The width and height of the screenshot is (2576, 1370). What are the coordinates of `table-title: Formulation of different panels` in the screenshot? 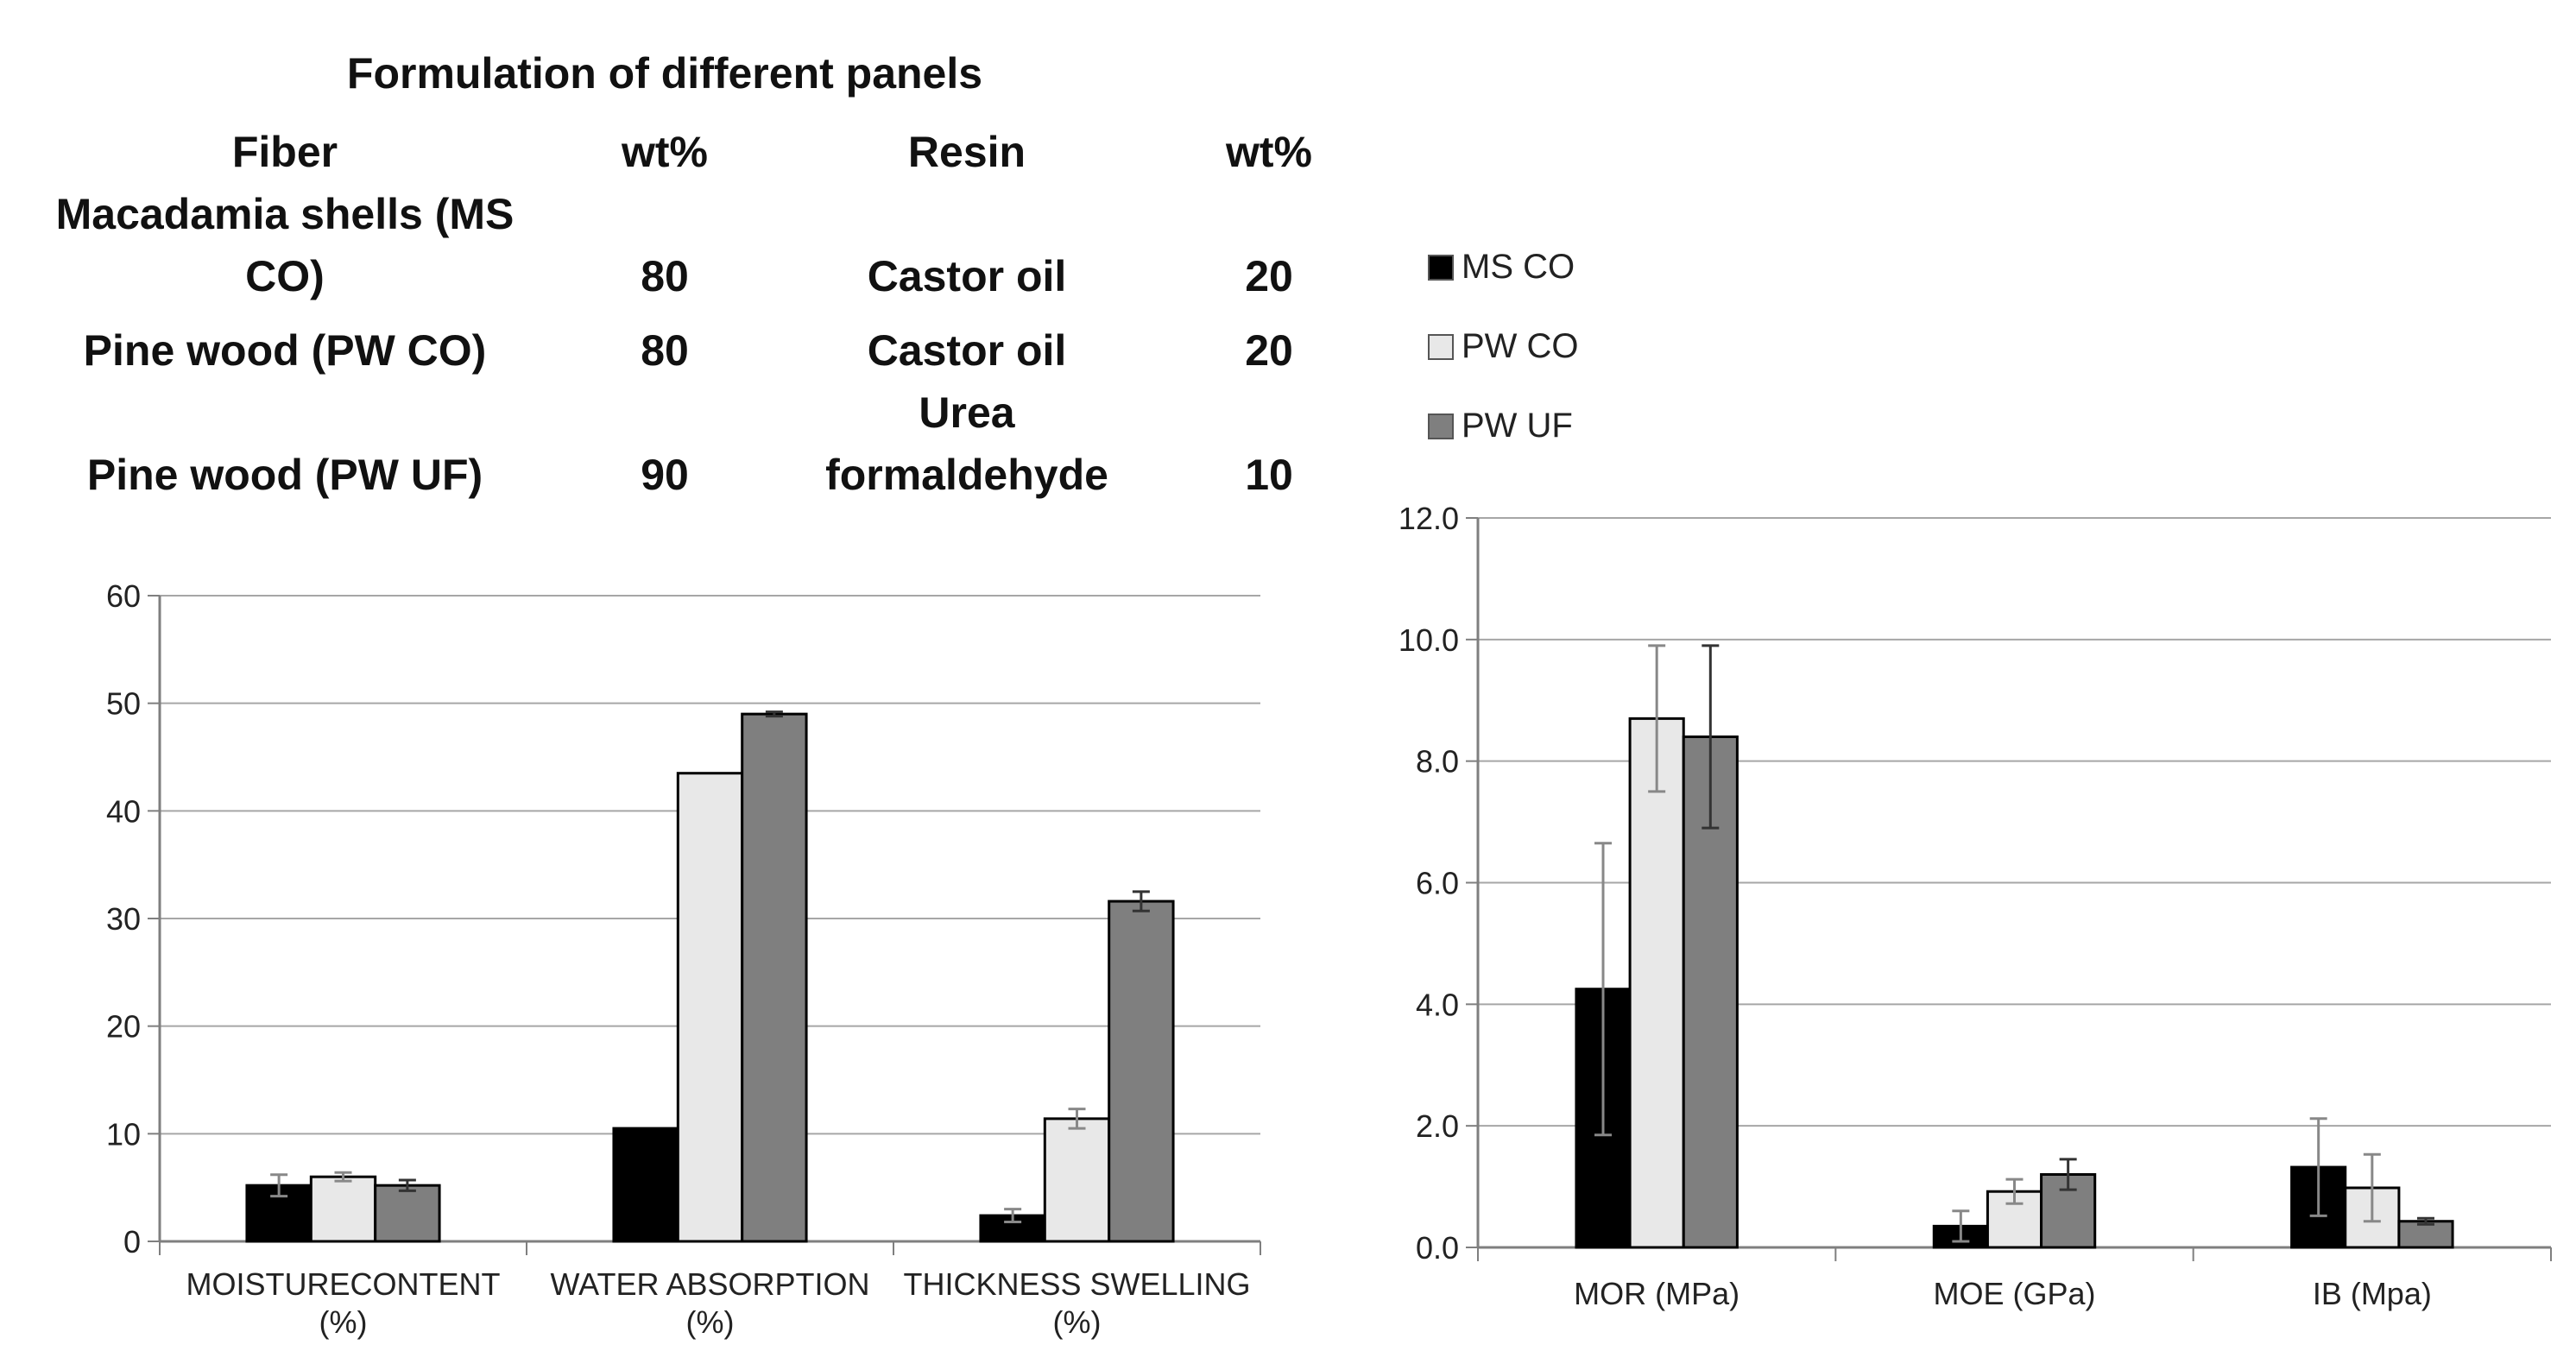 It's located at (664, 73).